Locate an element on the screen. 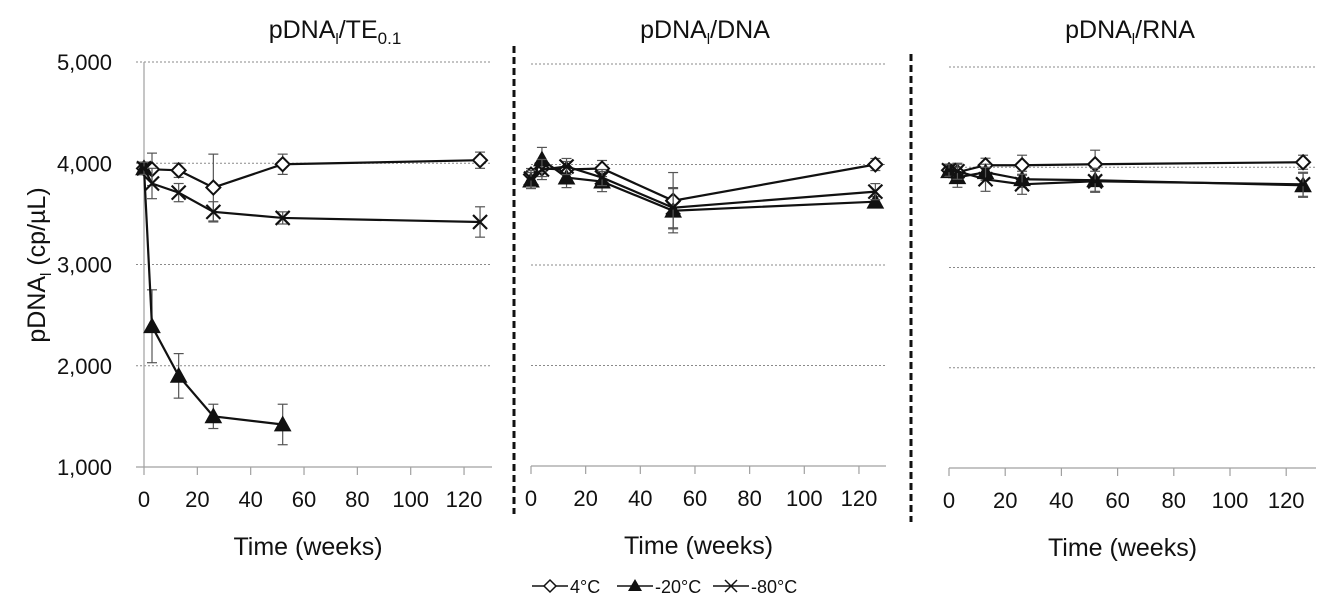 This screenshot has width=1338, height=609. legend-label: 4°C is located at coordinates (585, 587).